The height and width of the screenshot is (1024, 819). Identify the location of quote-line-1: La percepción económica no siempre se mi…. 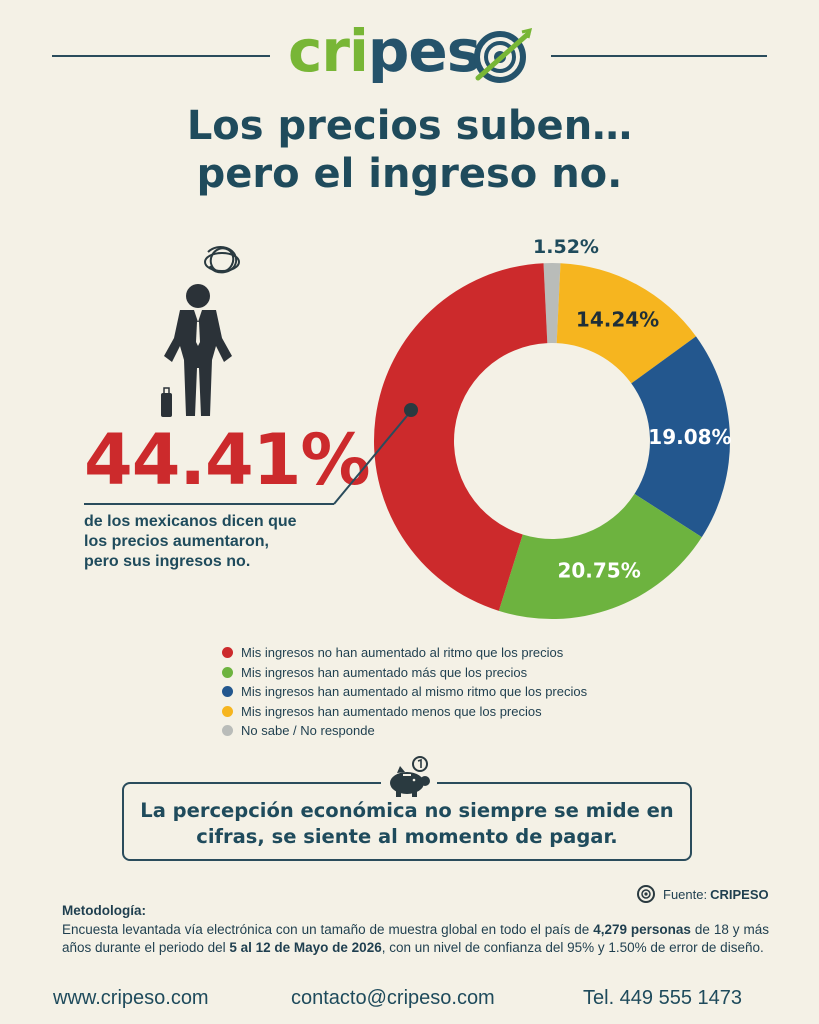
(407, 810).